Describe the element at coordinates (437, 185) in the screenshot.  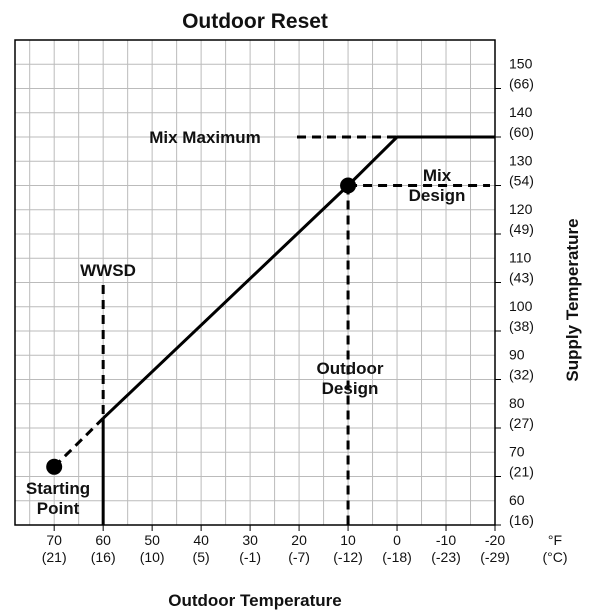
I see `annotation: Mix Design` at that location.